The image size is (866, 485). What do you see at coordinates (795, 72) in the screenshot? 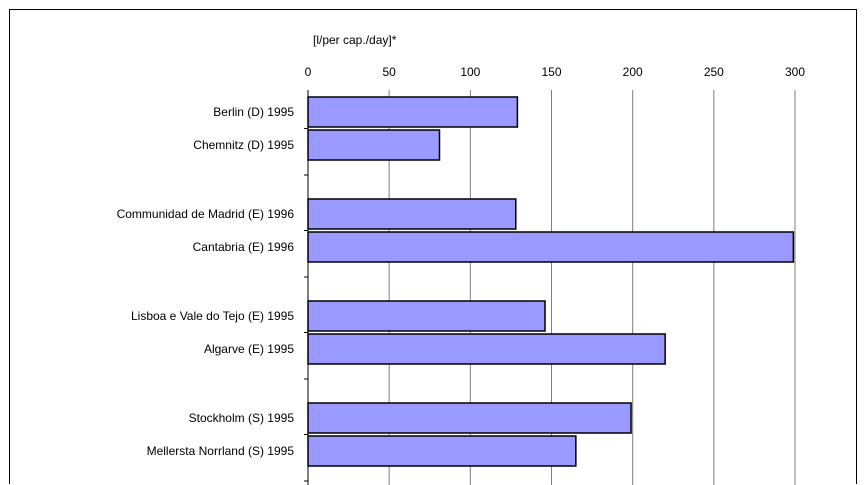
I see `x-tick-label: 300` at bounding box center [795, 72].